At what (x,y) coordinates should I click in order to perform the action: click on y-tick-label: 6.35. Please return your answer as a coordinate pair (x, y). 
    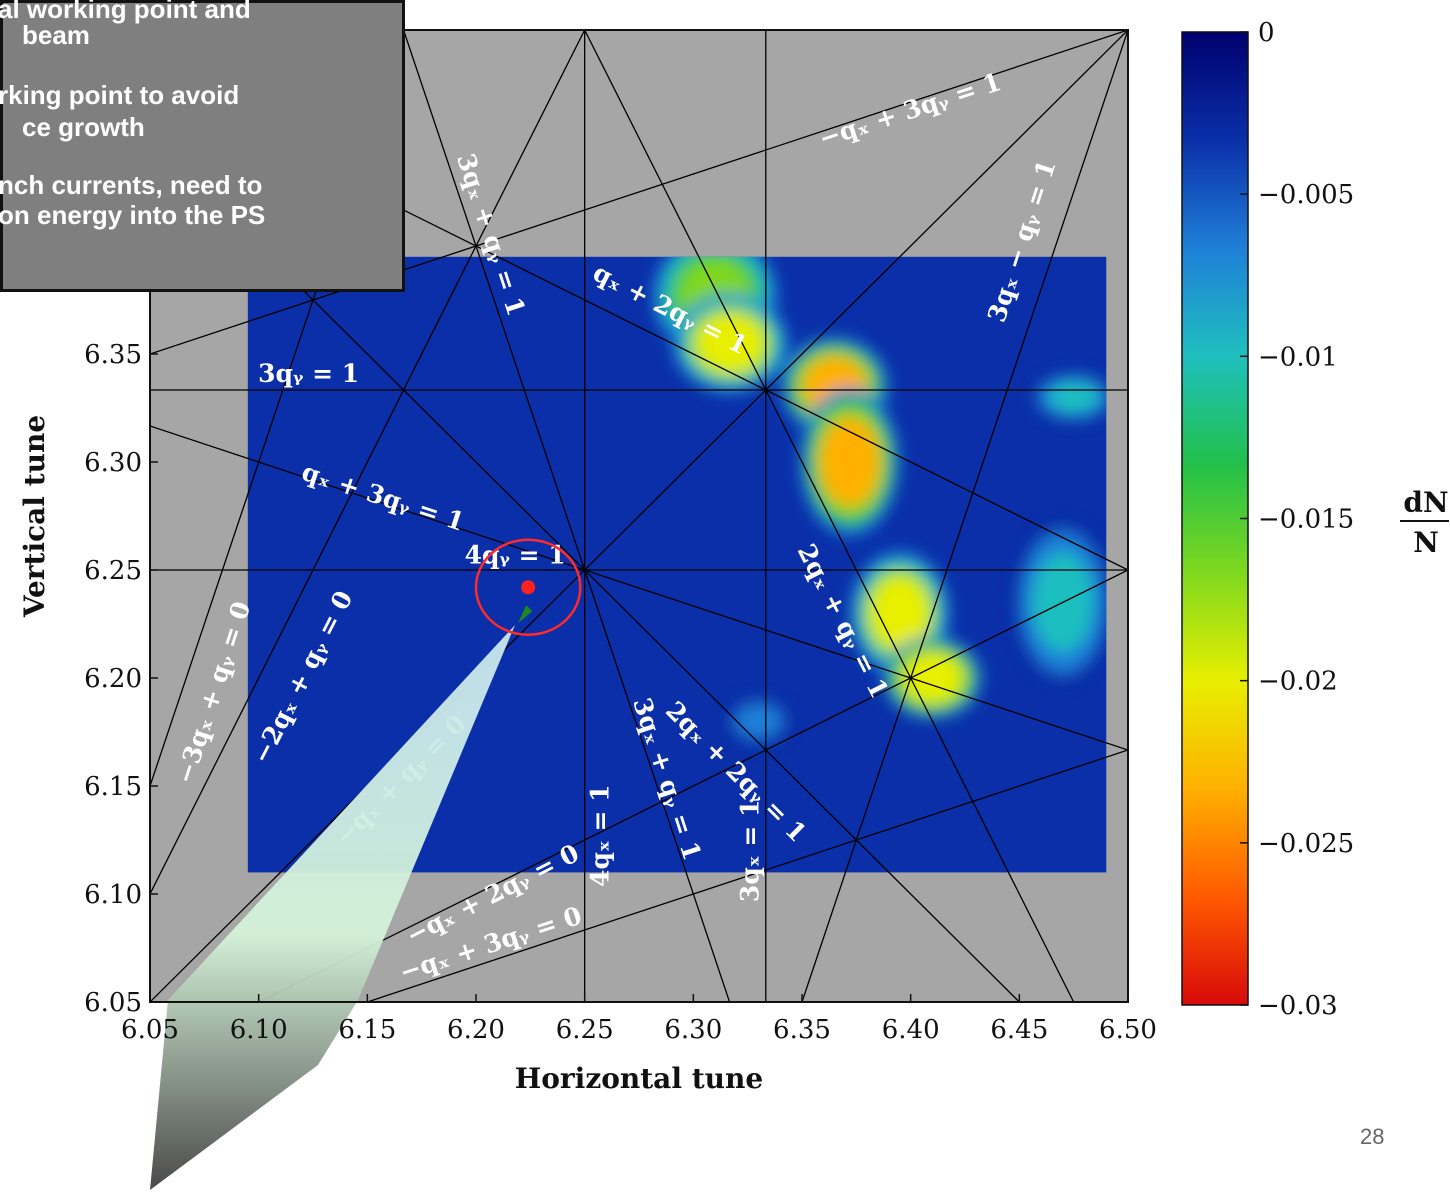
    Looking at the image, I should click on (113, 355).